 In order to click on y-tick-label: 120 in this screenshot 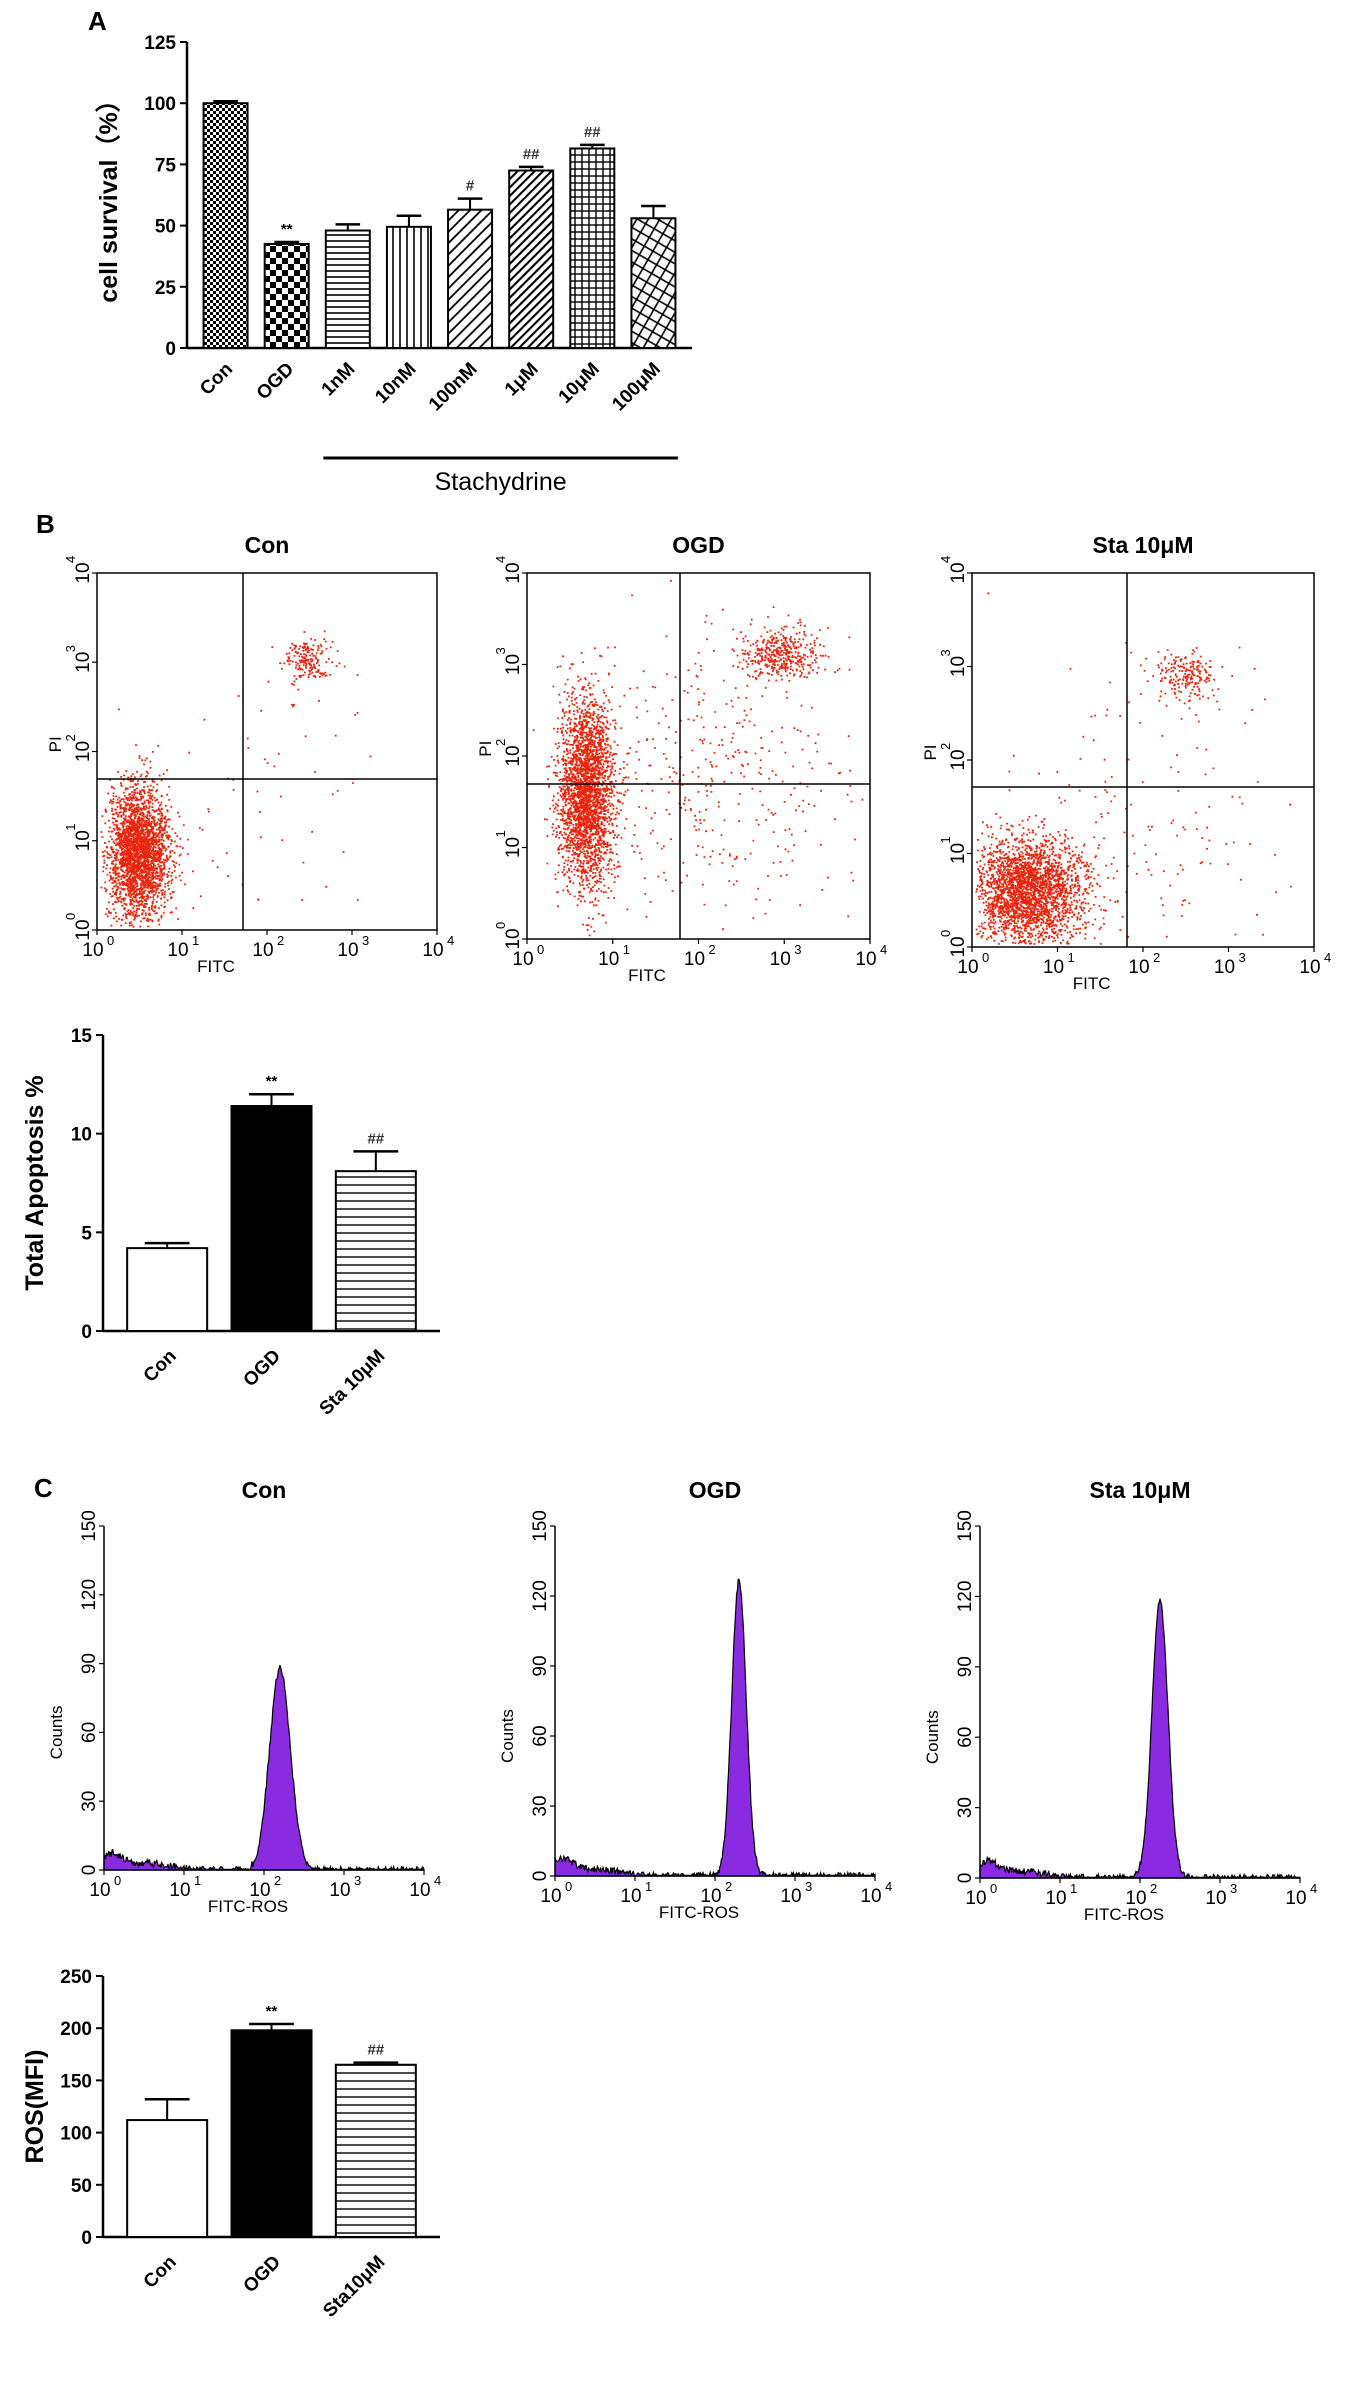, I will do `click(89, 1595)`.